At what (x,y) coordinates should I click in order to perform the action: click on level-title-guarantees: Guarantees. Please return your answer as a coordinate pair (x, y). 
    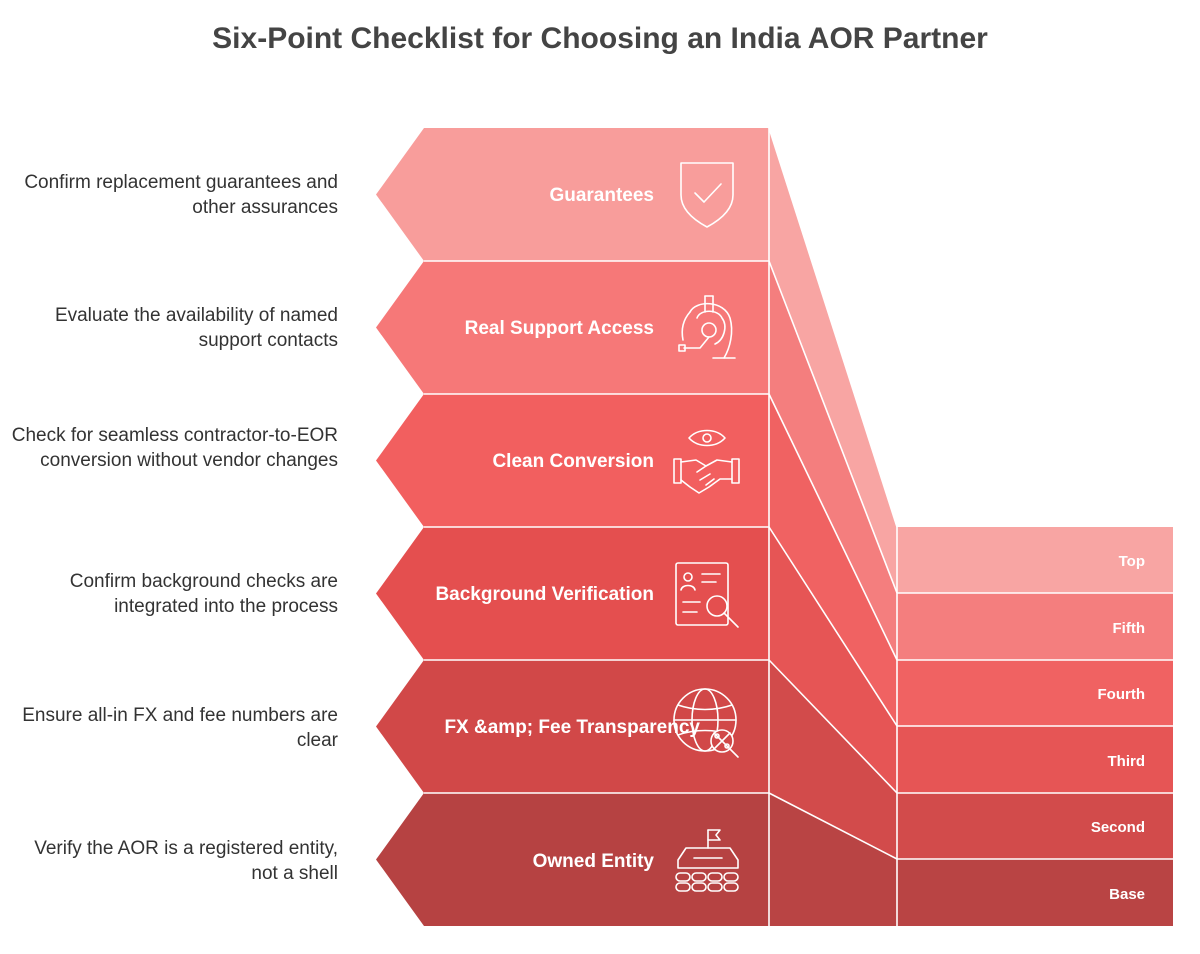
    Looking at the image, I should click on (601, 195).